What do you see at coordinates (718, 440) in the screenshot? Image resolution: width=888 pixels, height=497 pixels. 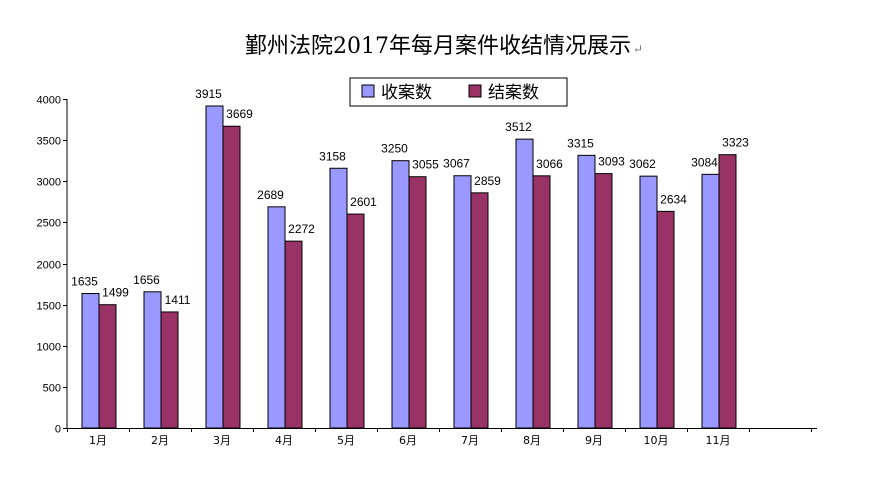 I see `x-tick-label: 11月` at bounding box center [718, 440].